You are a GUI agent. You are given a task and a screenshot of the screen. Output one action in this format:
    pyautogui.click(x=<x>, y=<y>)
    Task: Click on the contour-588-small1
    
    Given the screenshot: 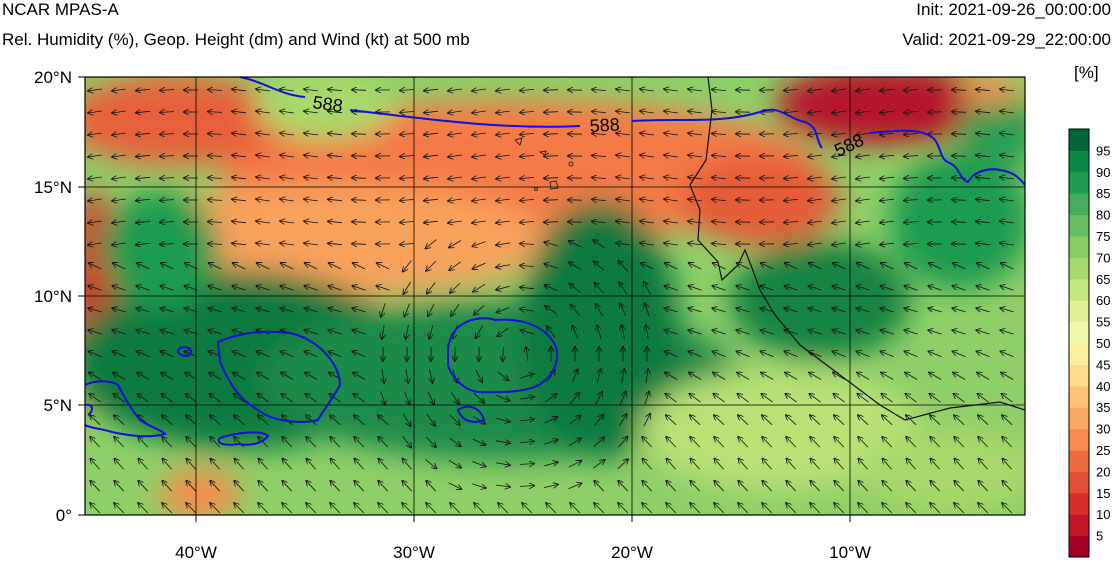 What is the action you would take?
    pyautogui.click(x=243, y=438)
    